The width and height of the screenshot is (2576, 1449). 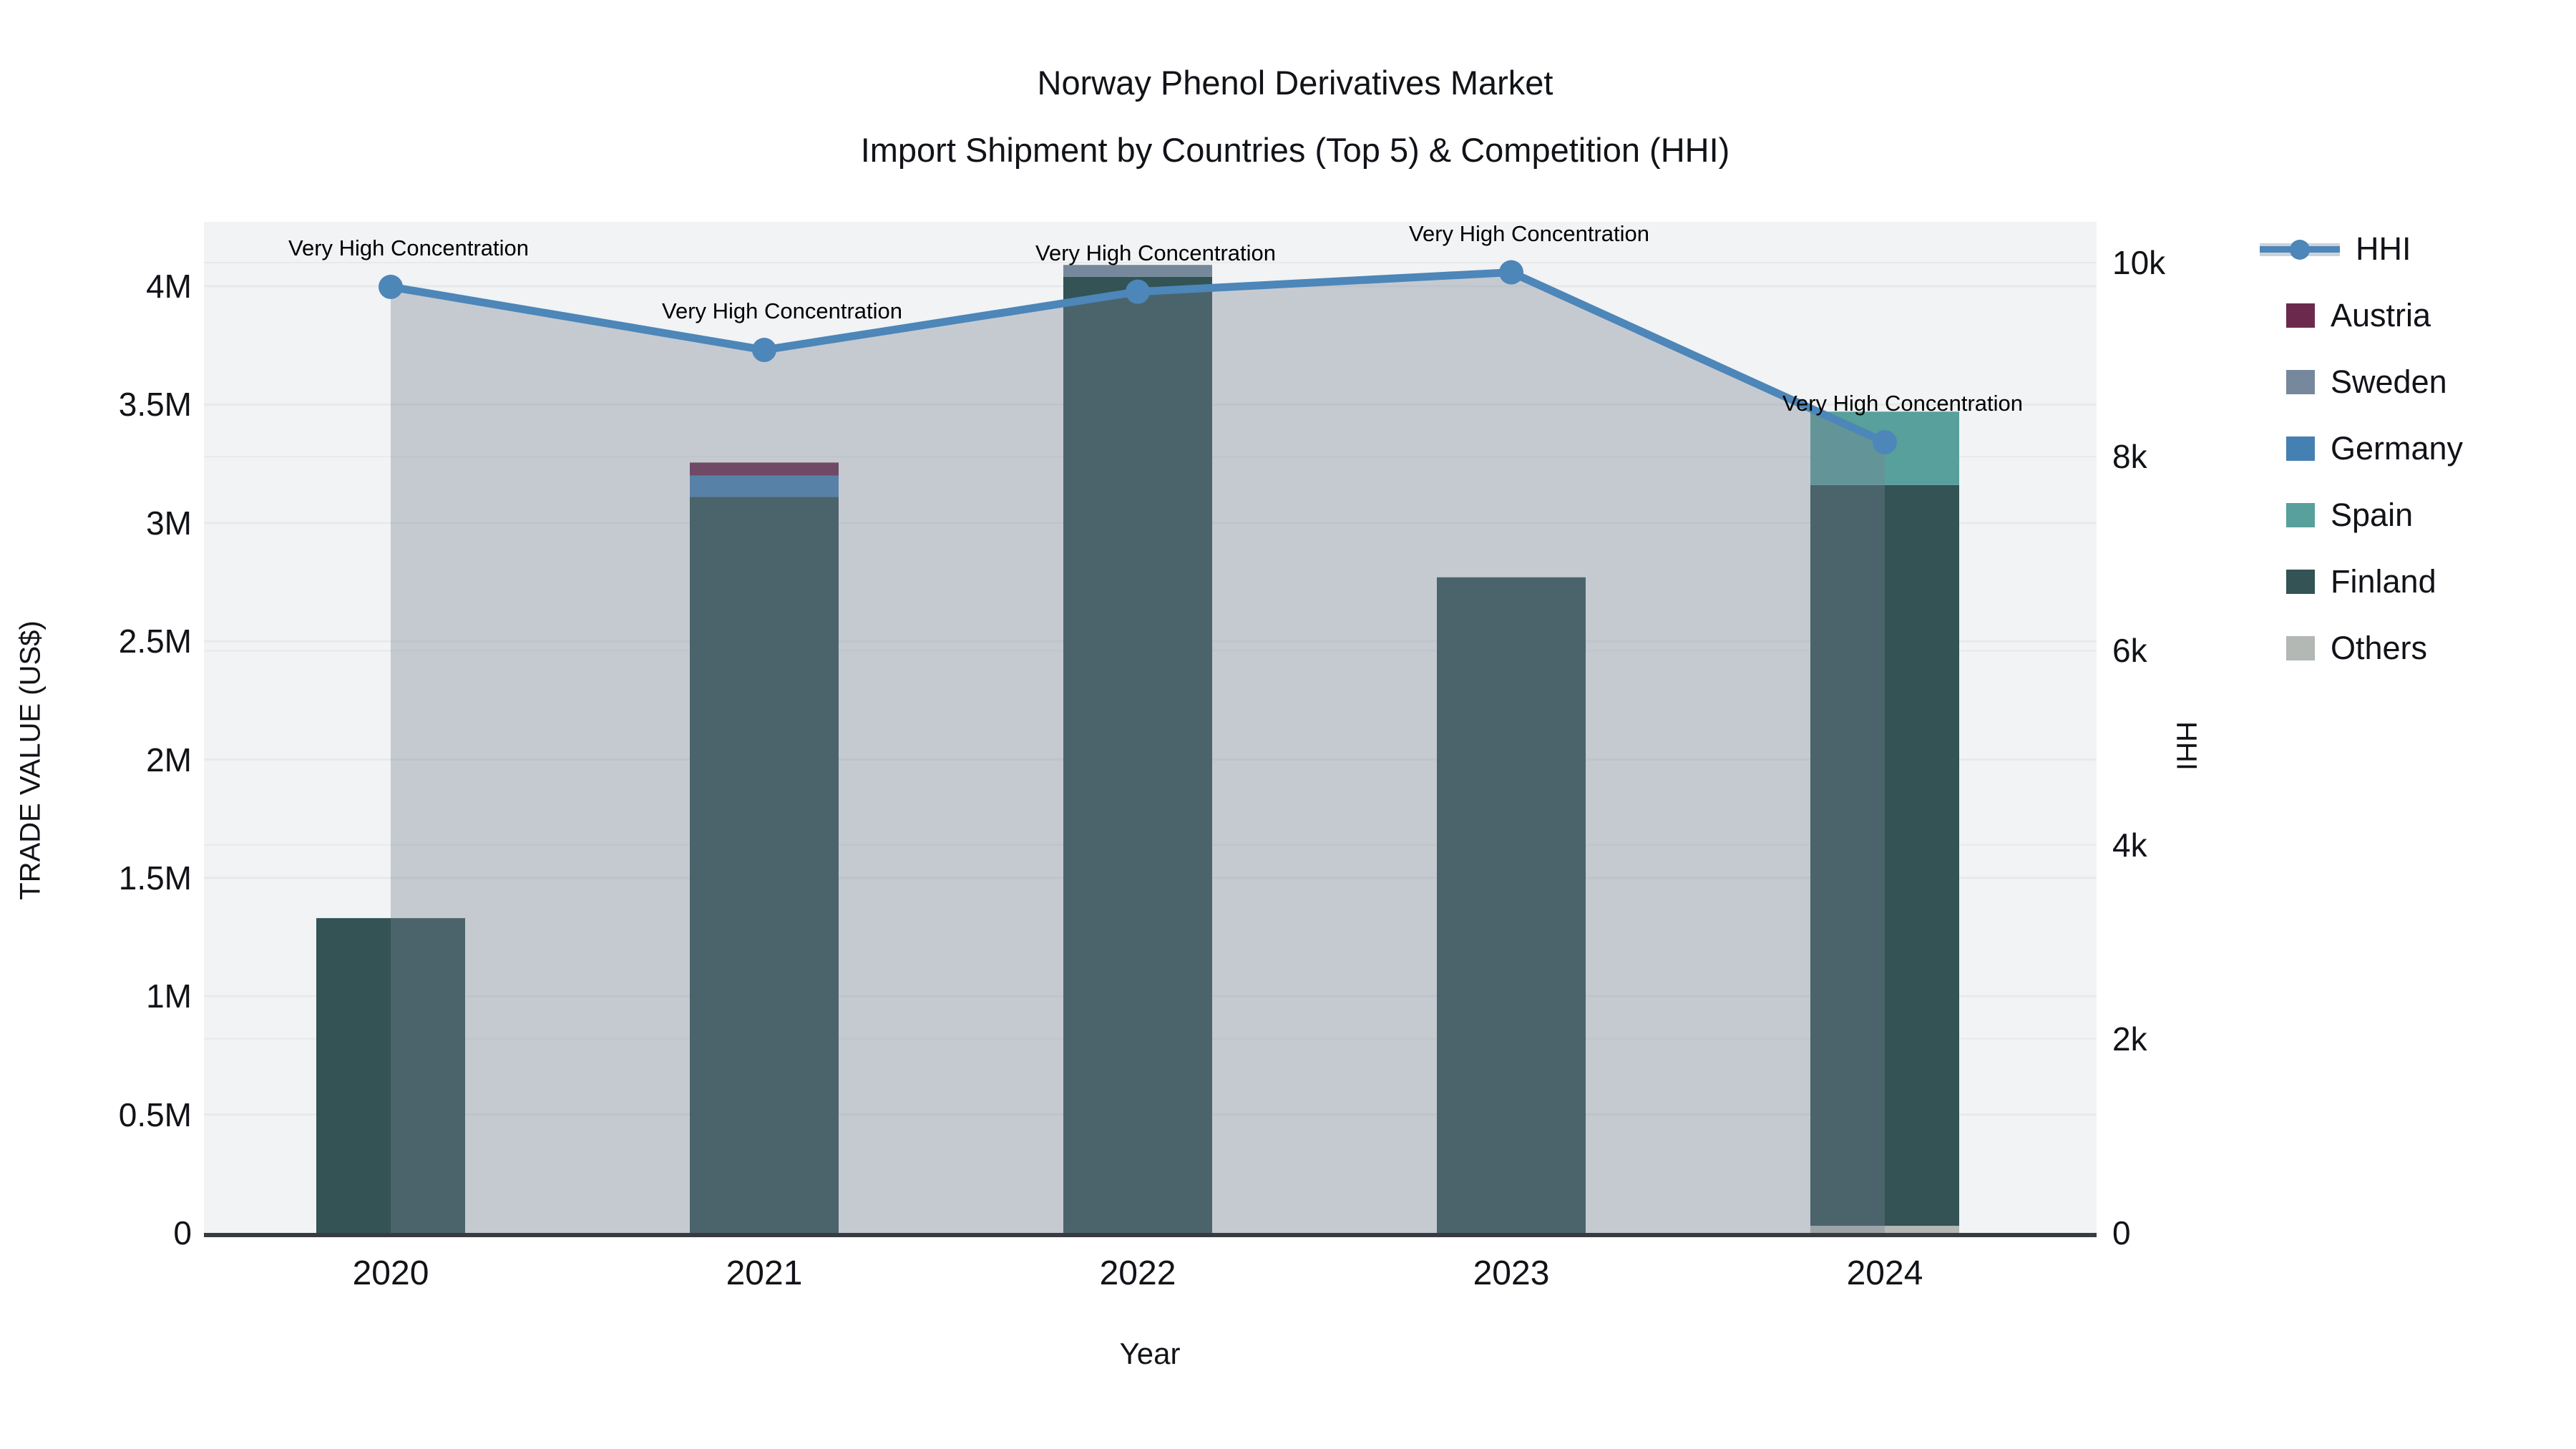 What do you see at coordinates (1884, 1273) in the screenshot?
I see `x-tick-2024: 2024` at bounding box center [1884, 1273].